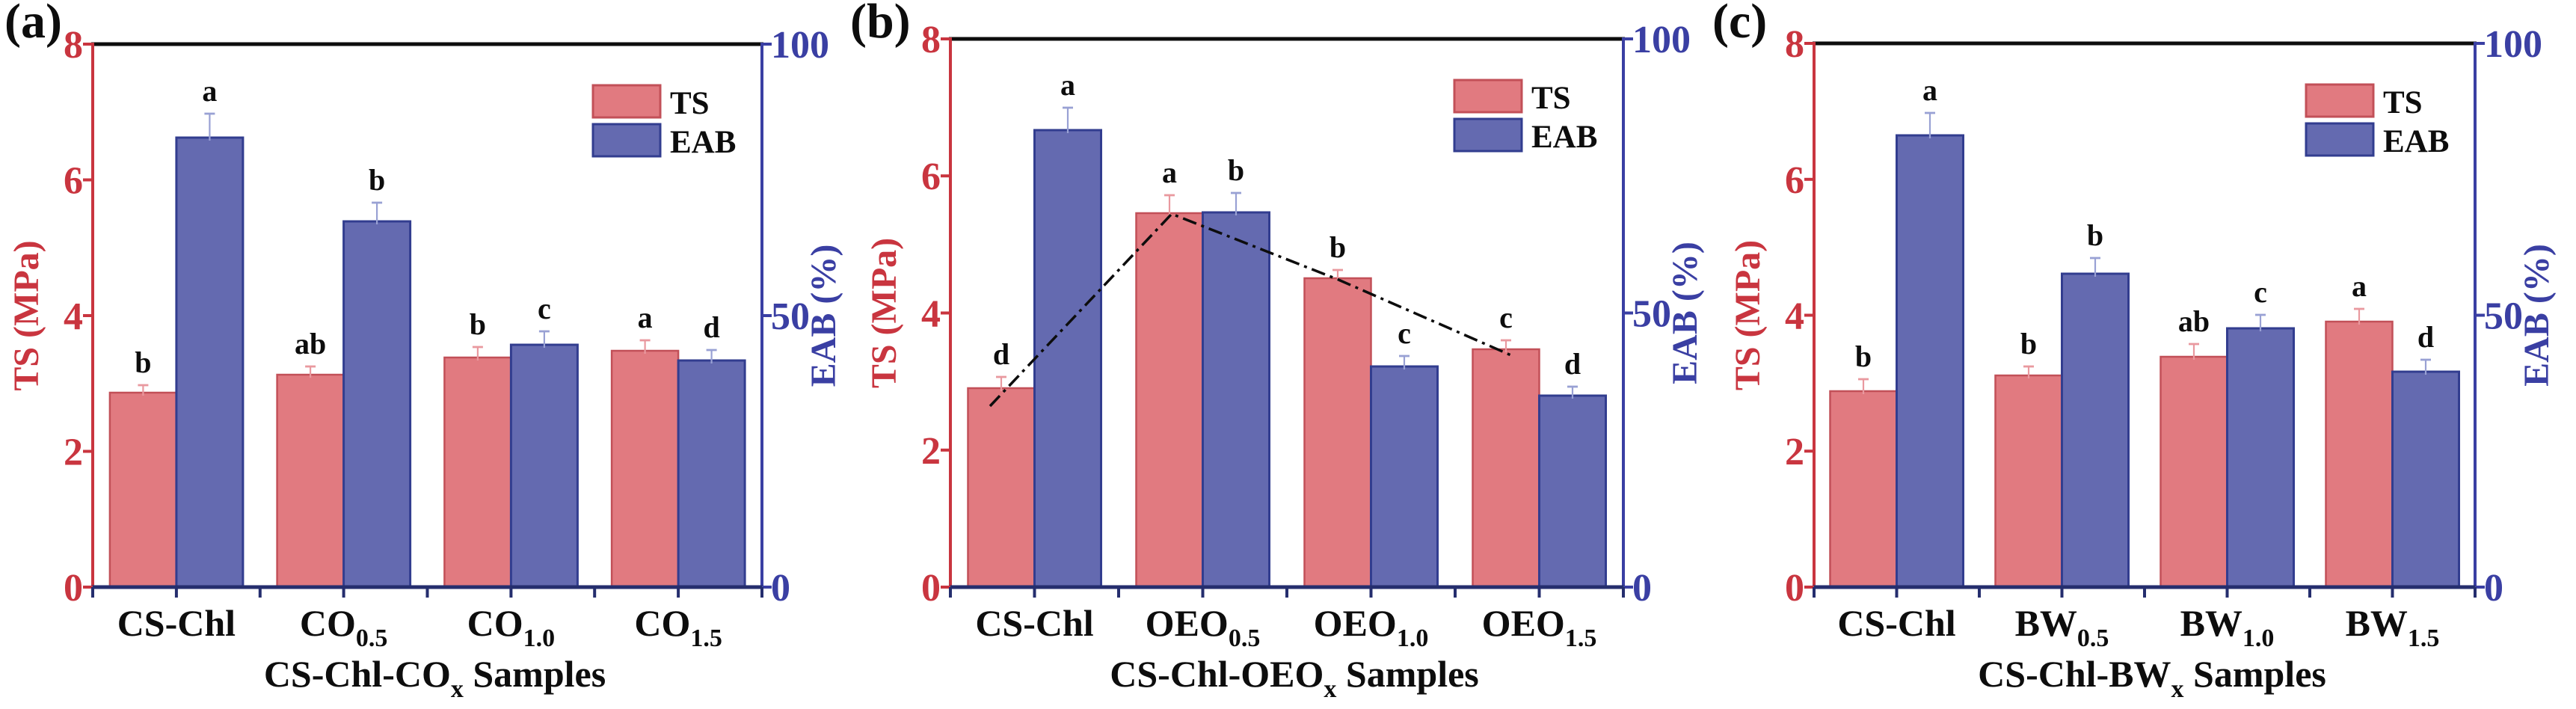  I want to click on svg-text: CS-Chl-OEOx Samples, so click(1294, 678).